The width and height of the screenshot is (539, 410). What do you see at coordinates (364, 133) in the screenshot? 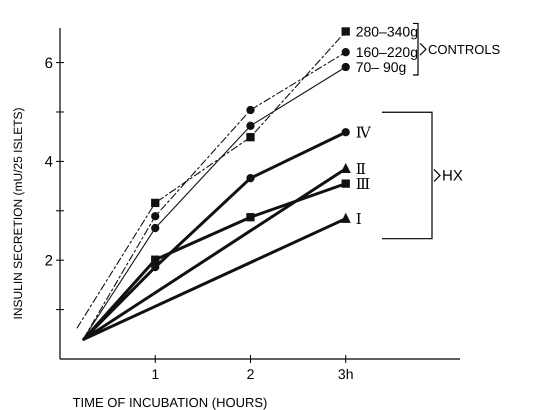
I see `series-label: Ⅳ` at bounding box center [364, 133].